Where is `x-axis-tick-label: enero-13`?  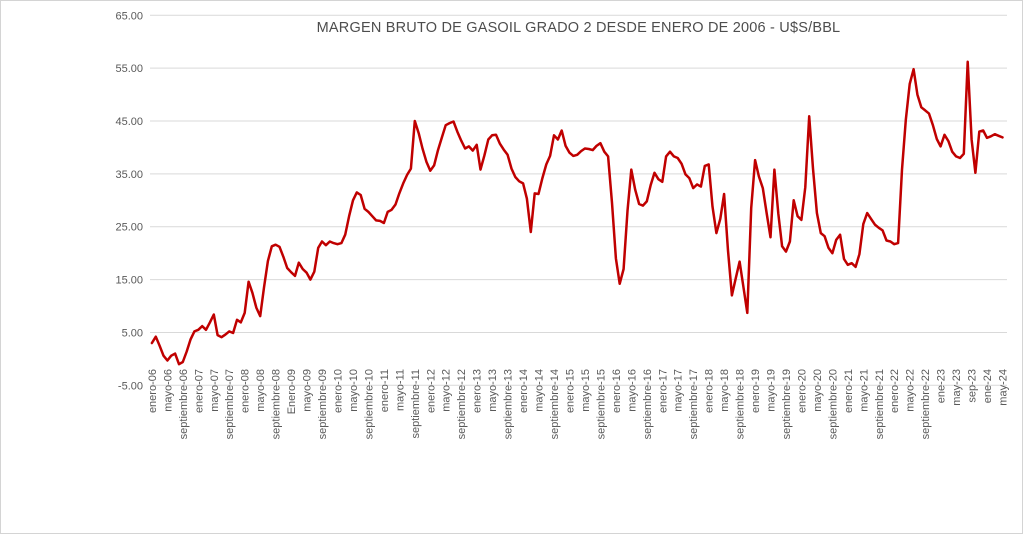 x-axis-tick-label: enero-13 is located at coordinates (478, 391).